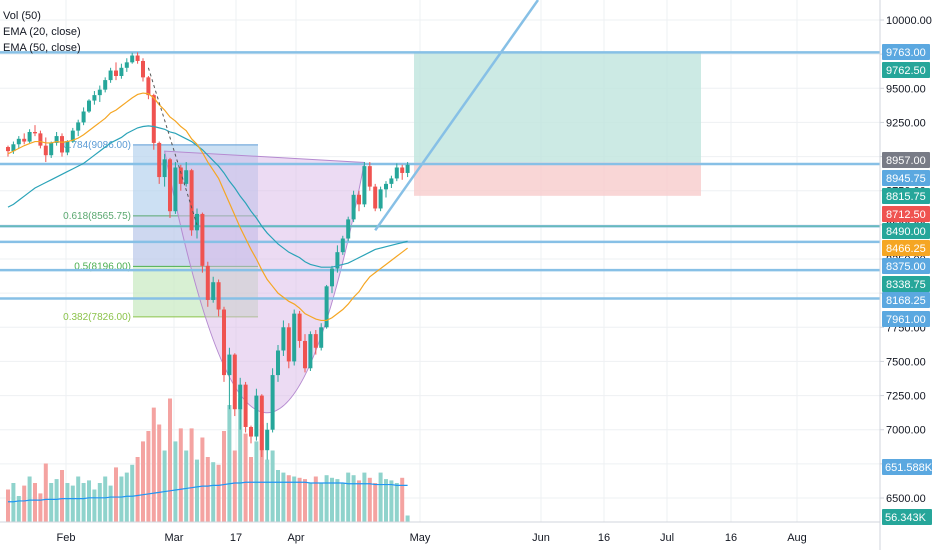 This screenshot has width=932, height=550. What do you see at coordinates (42, 32) in the screenshot?
I see `indicator-label-ema20: EMA (20, close)` at bounding box center [42, 32].